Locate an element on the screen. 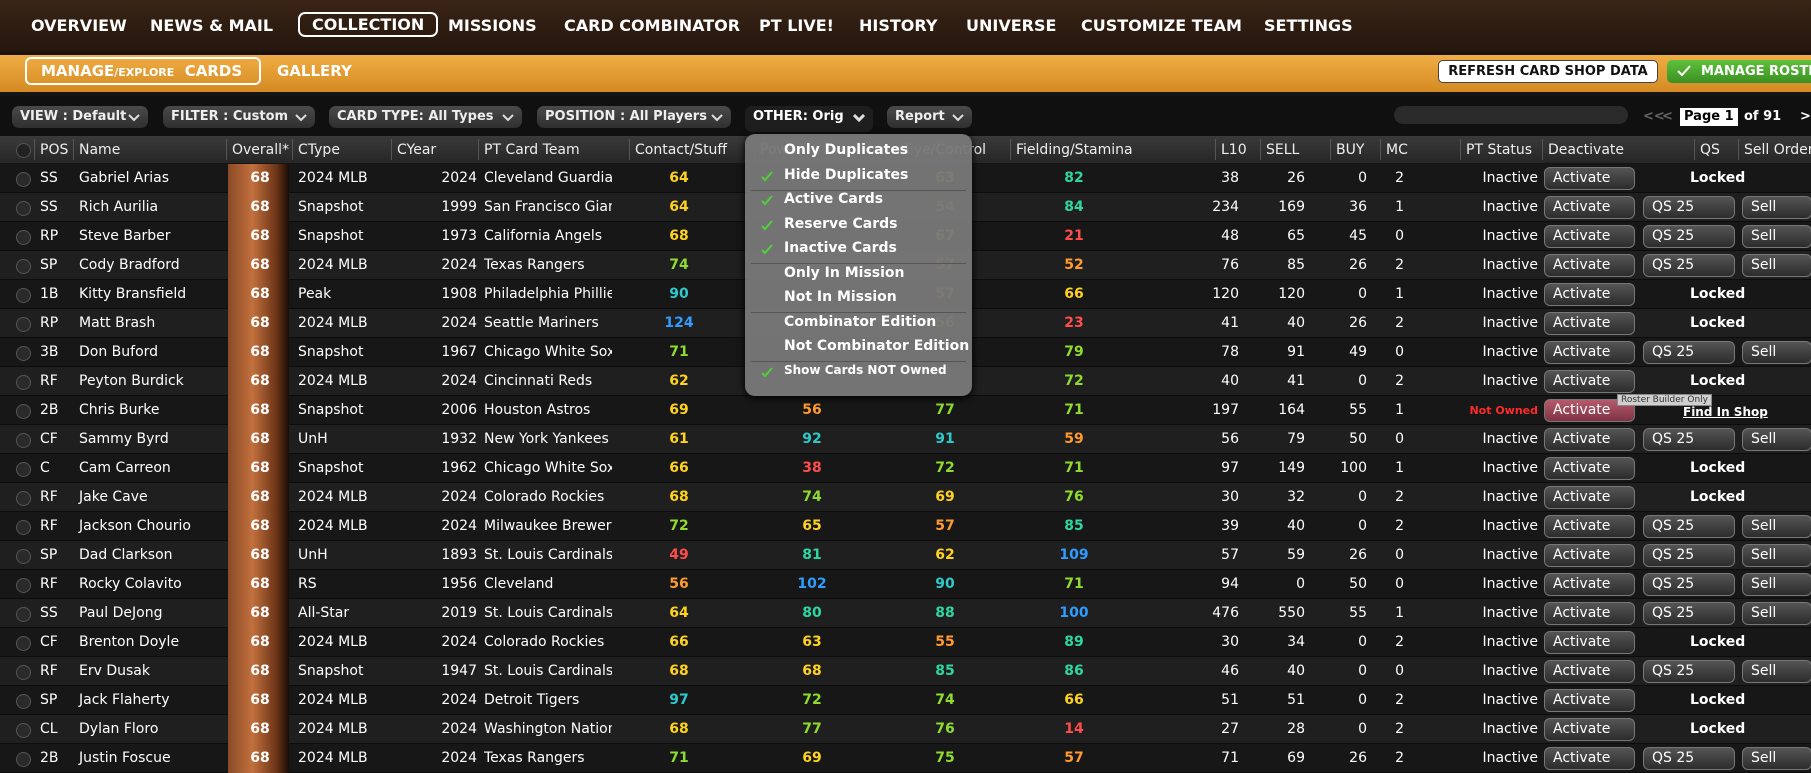  dropdown-item: Only In Mission is located at coordinates (844, 272).